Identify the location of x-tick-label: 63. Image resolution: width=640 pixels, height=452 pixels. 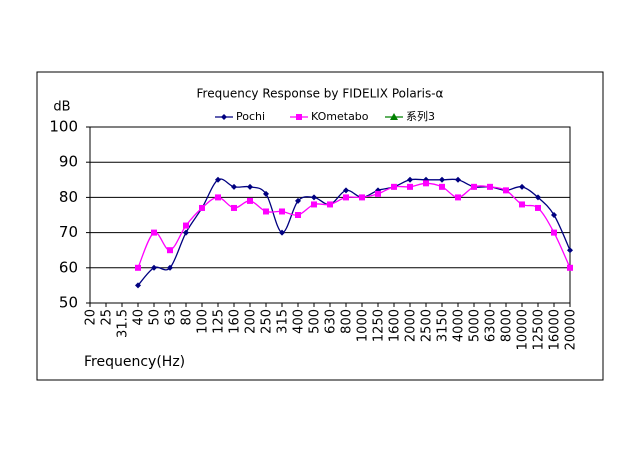
(171, 317).